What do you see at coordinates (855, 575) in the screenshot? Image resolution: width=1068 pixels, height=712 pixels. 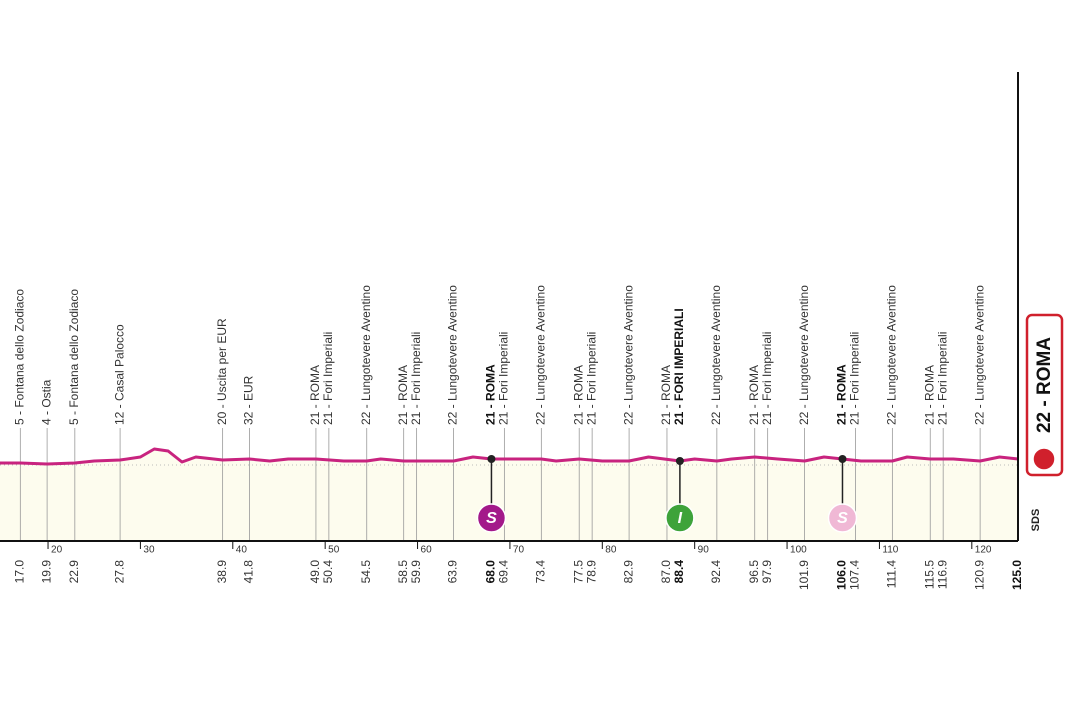 I see `km-label: 107.4` at bounding box center [855, 575].